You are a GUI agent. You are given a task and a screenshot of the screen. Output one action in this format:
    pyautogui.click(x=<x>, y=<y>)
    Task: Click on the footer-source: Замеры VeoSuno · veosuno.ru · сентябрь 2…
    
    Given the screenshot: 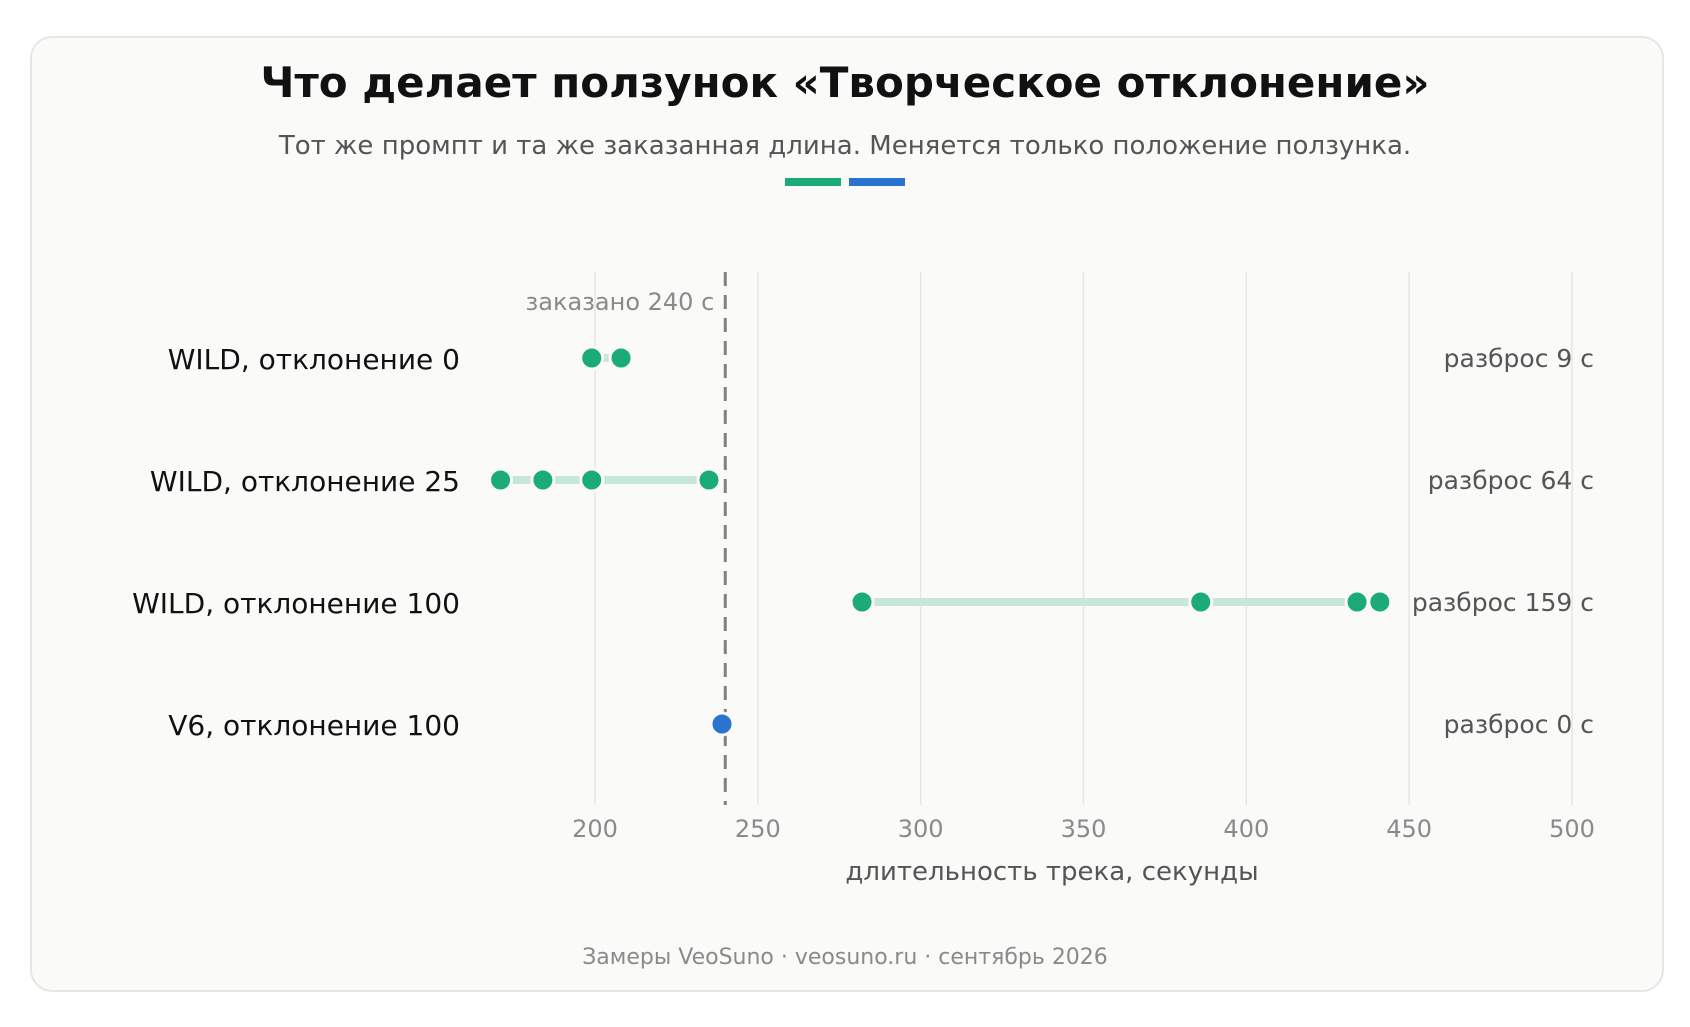 What is the action you would take?
    pyautogui.click(x=845, y=957)
    